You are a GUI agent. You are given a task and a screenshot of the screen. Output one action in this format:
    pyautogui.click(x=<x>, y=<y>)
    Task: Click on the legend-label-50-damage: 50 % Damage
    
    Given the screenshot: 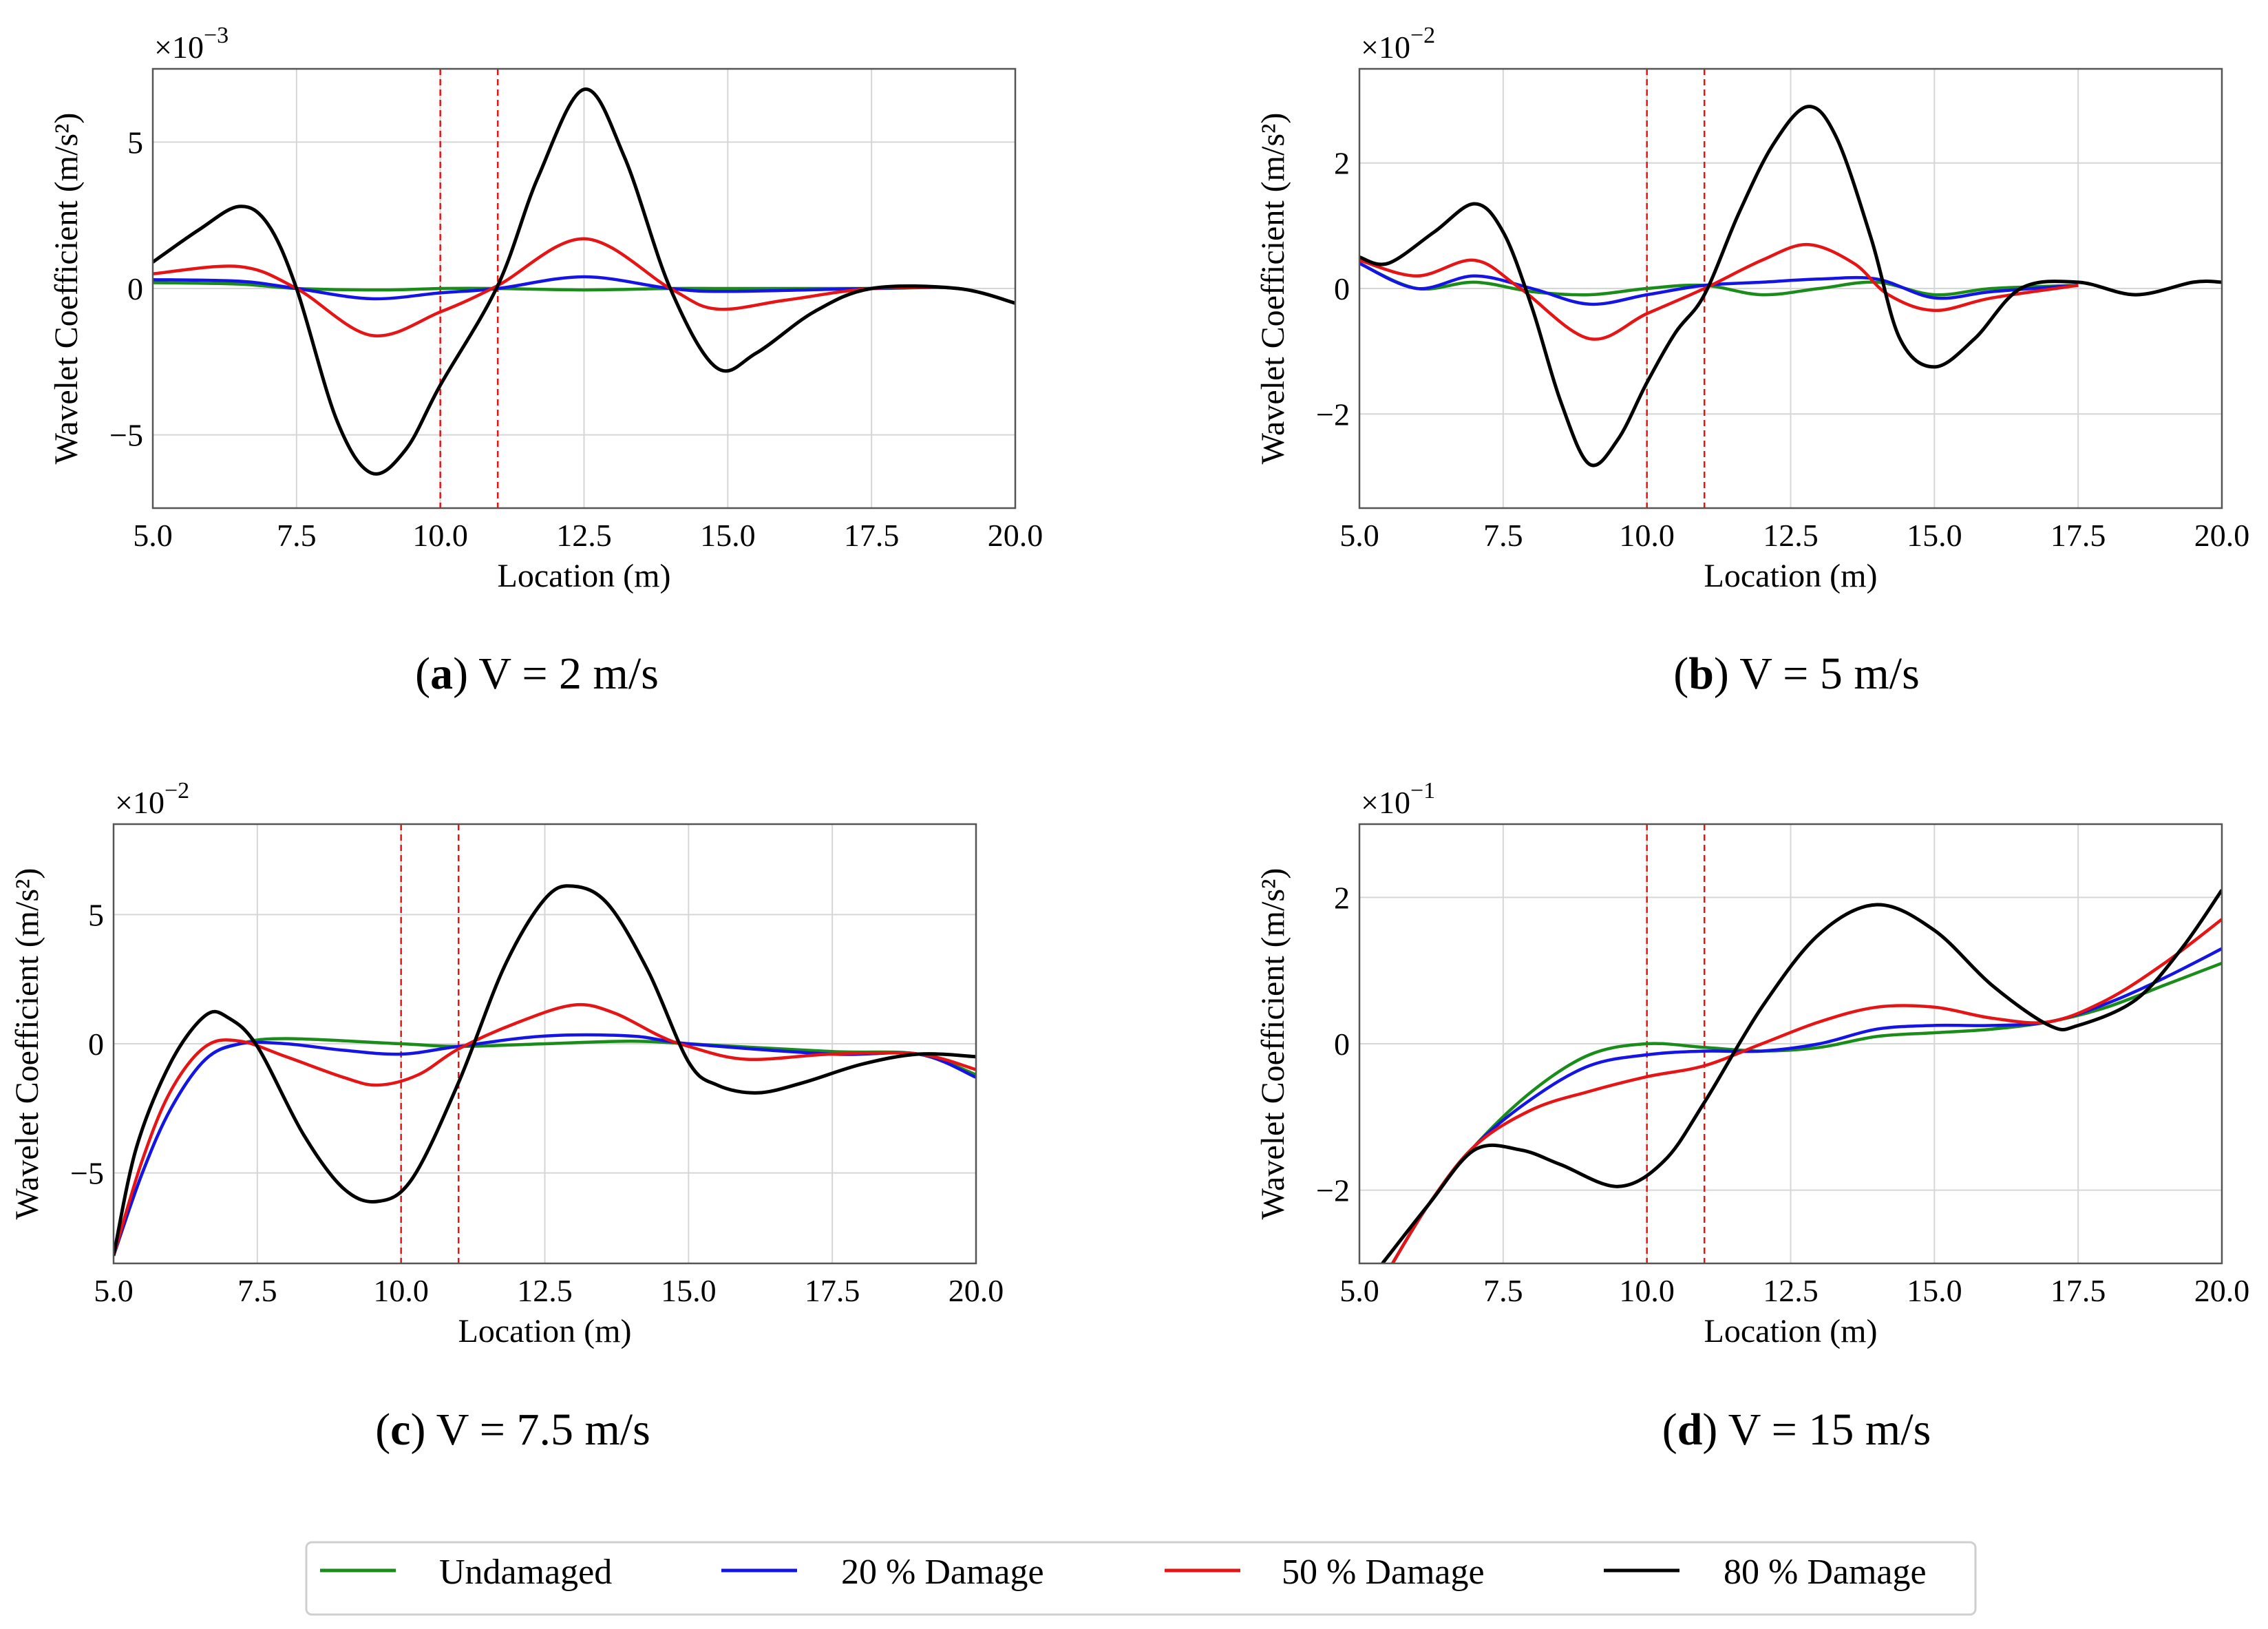 What is the action you would take?
    pyautogui.click(x=1383, y=1573)
    